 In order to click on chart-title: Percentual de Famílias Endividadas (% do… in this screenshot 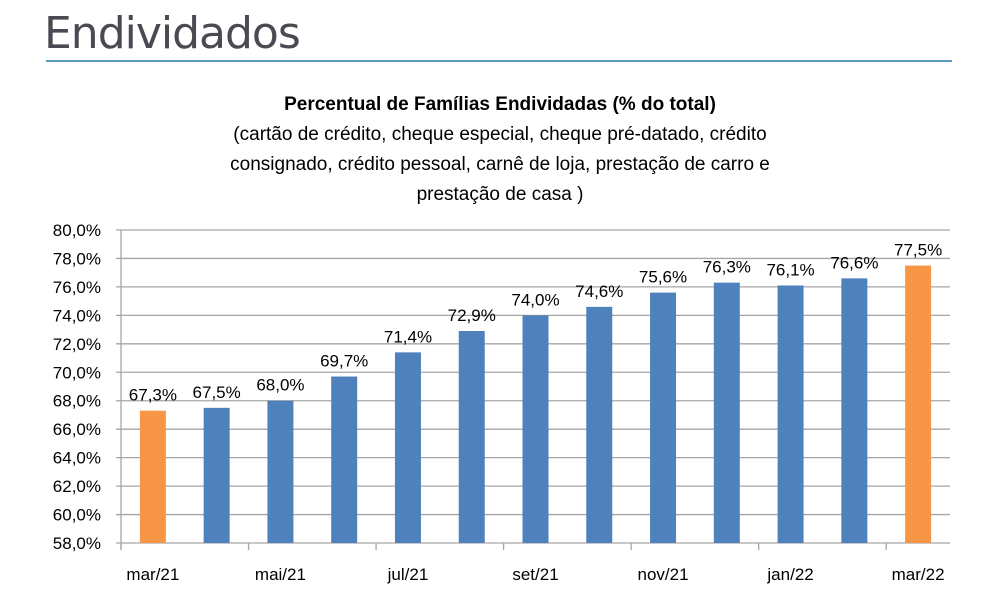, I will do `click(500, 104)`.